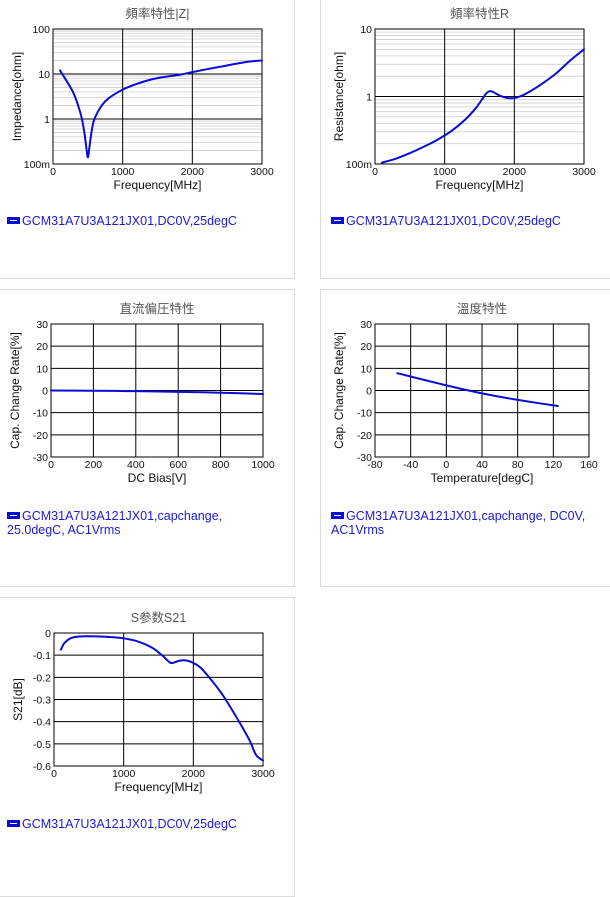 Image resolution: width=610 pixels, height=897 pixels. Describe the element at coordinates (42, 767) in the screenshot. I see `y-tick-label: -0.6` at that location.